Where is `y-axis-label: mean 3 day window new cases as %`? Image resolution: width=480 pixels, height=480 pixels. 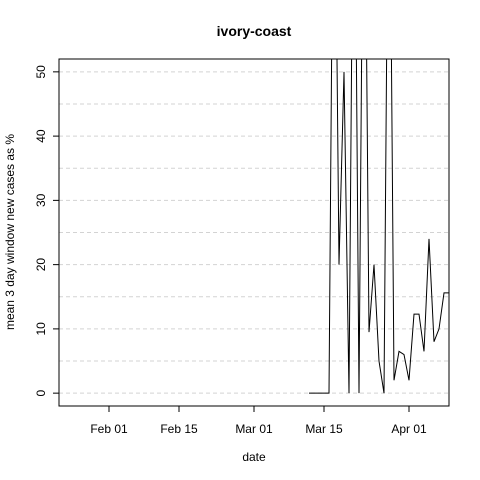
y-axis-label: mean 3 day window new cases as % is located at coordinates (10, 232).